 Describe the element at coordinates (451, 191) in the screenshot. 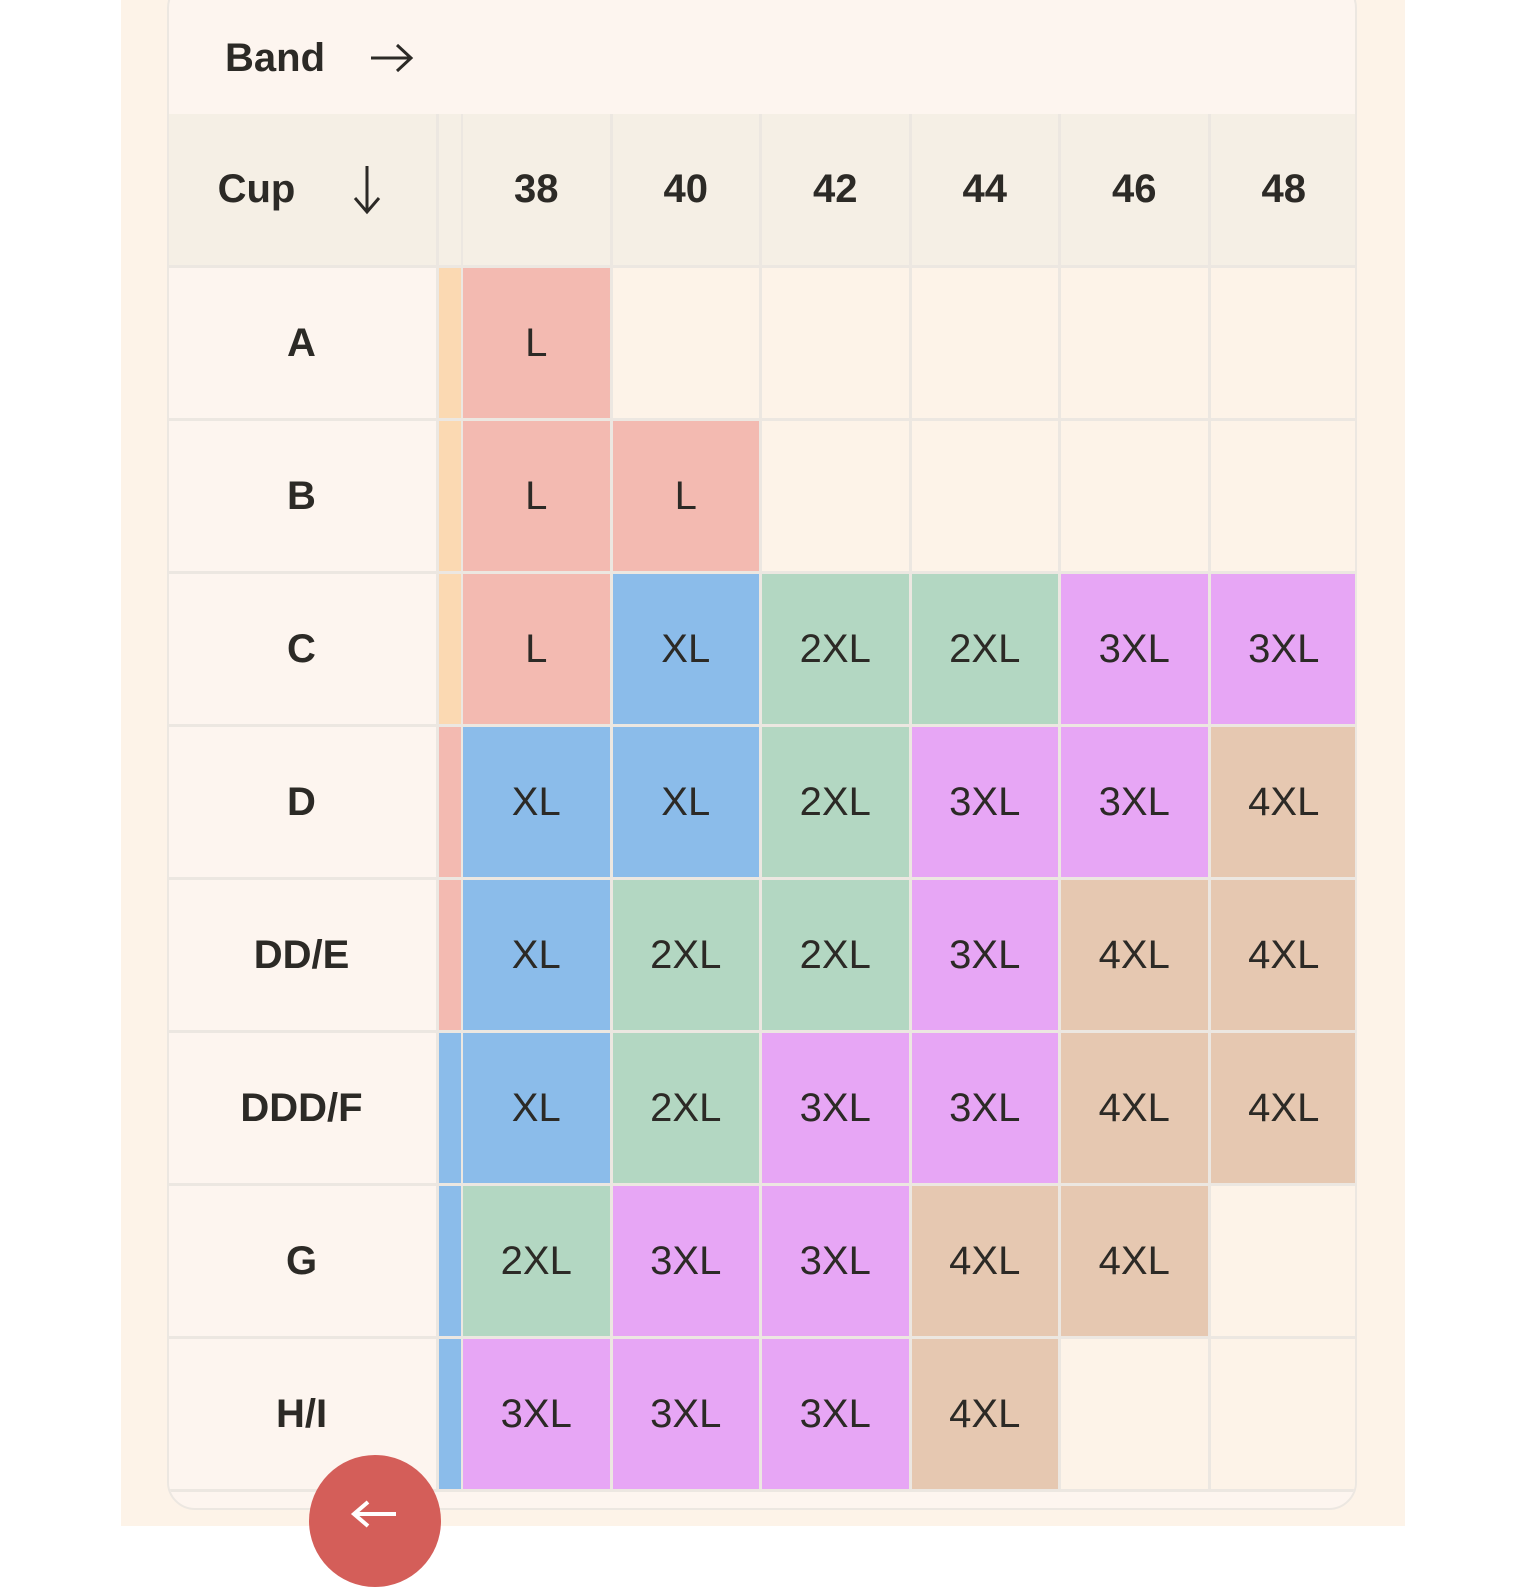

I see `header-strip` at that location.